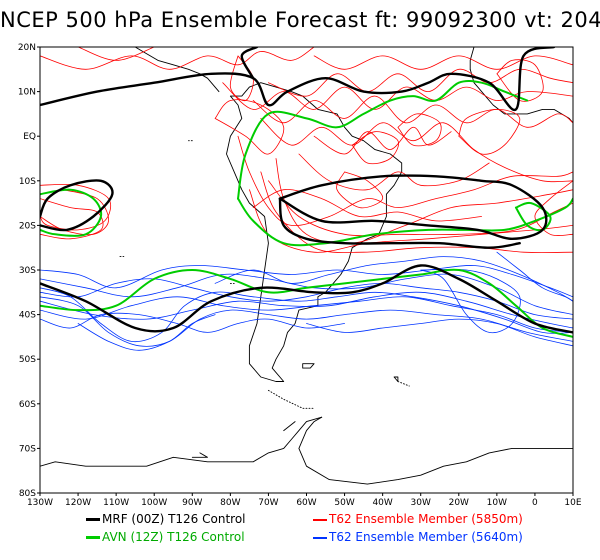 The image size is (600, 560). What do you see at coordinates (268, 503) in the screenshot?
I see `lon-label-70W: 70W` at bounding box center [268, 503].